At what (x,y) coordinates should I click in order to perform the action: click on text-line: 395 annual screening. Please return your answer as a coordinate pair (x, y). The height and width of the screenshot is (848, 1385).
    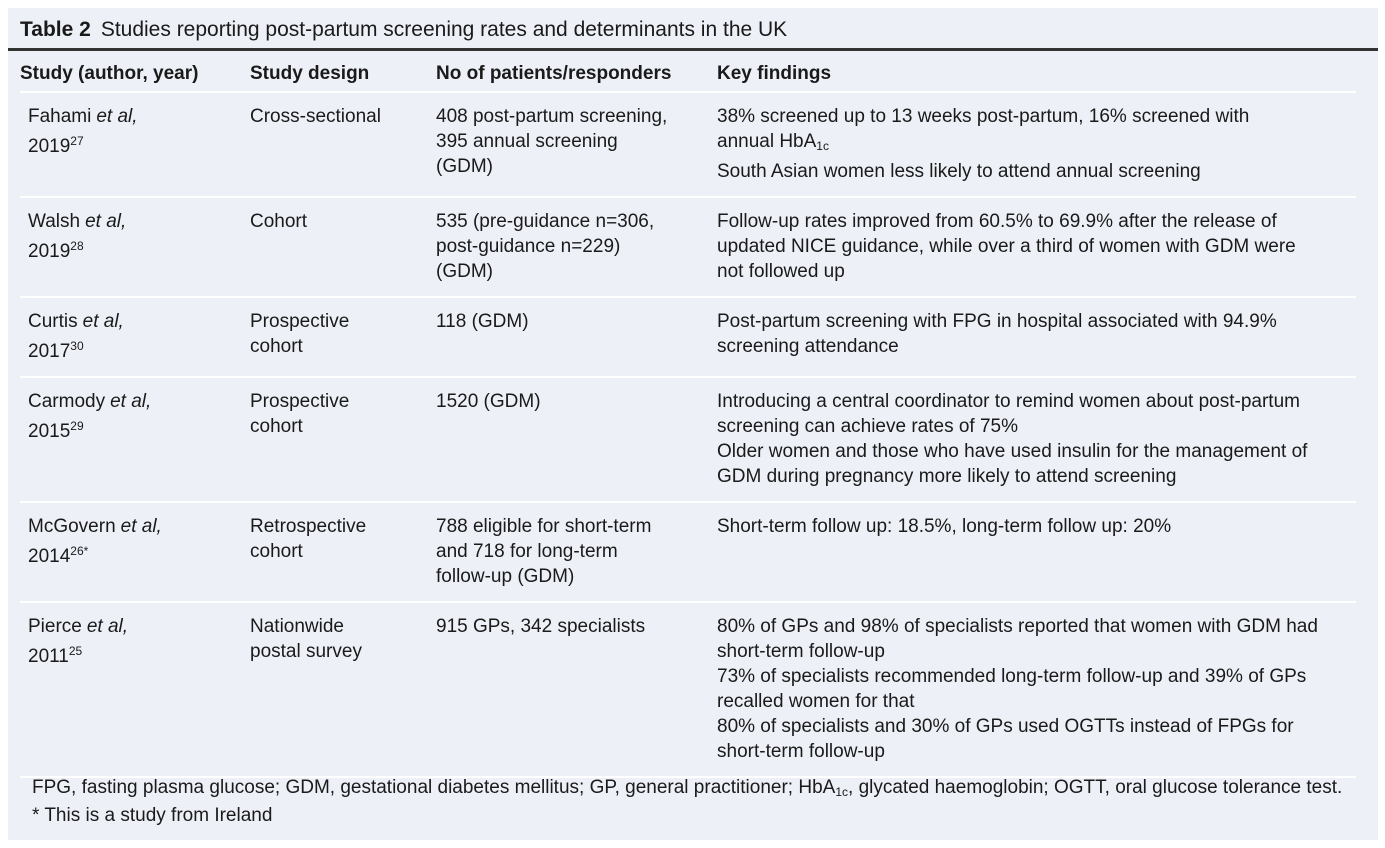
    Looking at the image, I should click on (527, 141).